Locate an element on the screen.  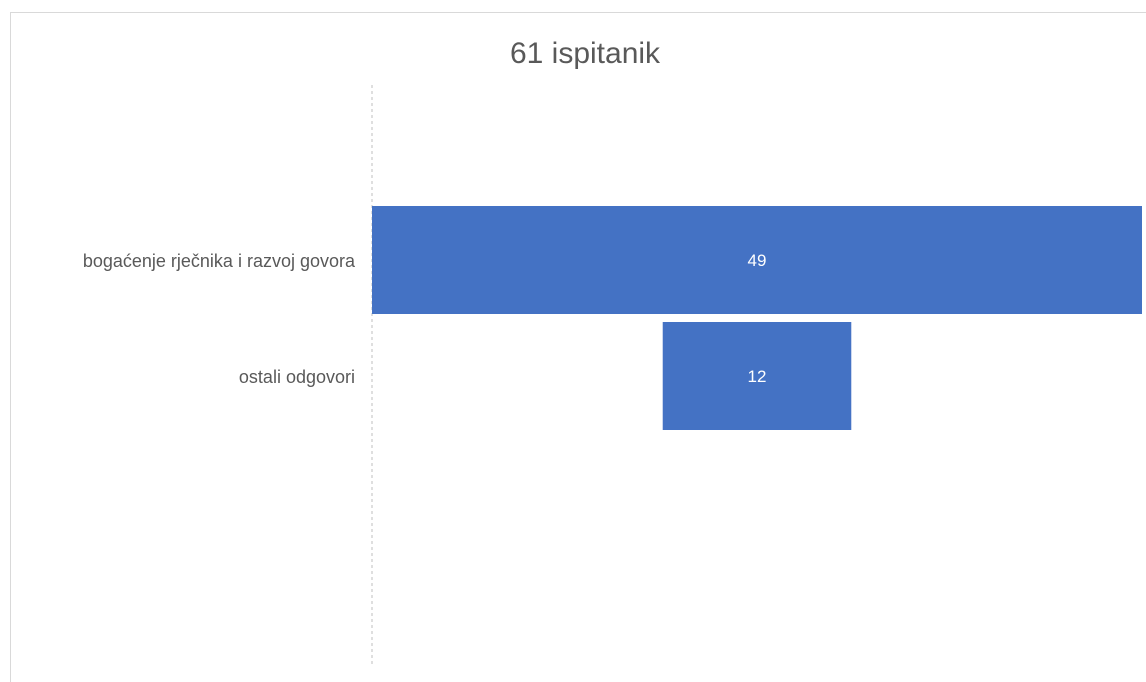
bar-value-label-1: 49 is located at coordinates (757, 260).